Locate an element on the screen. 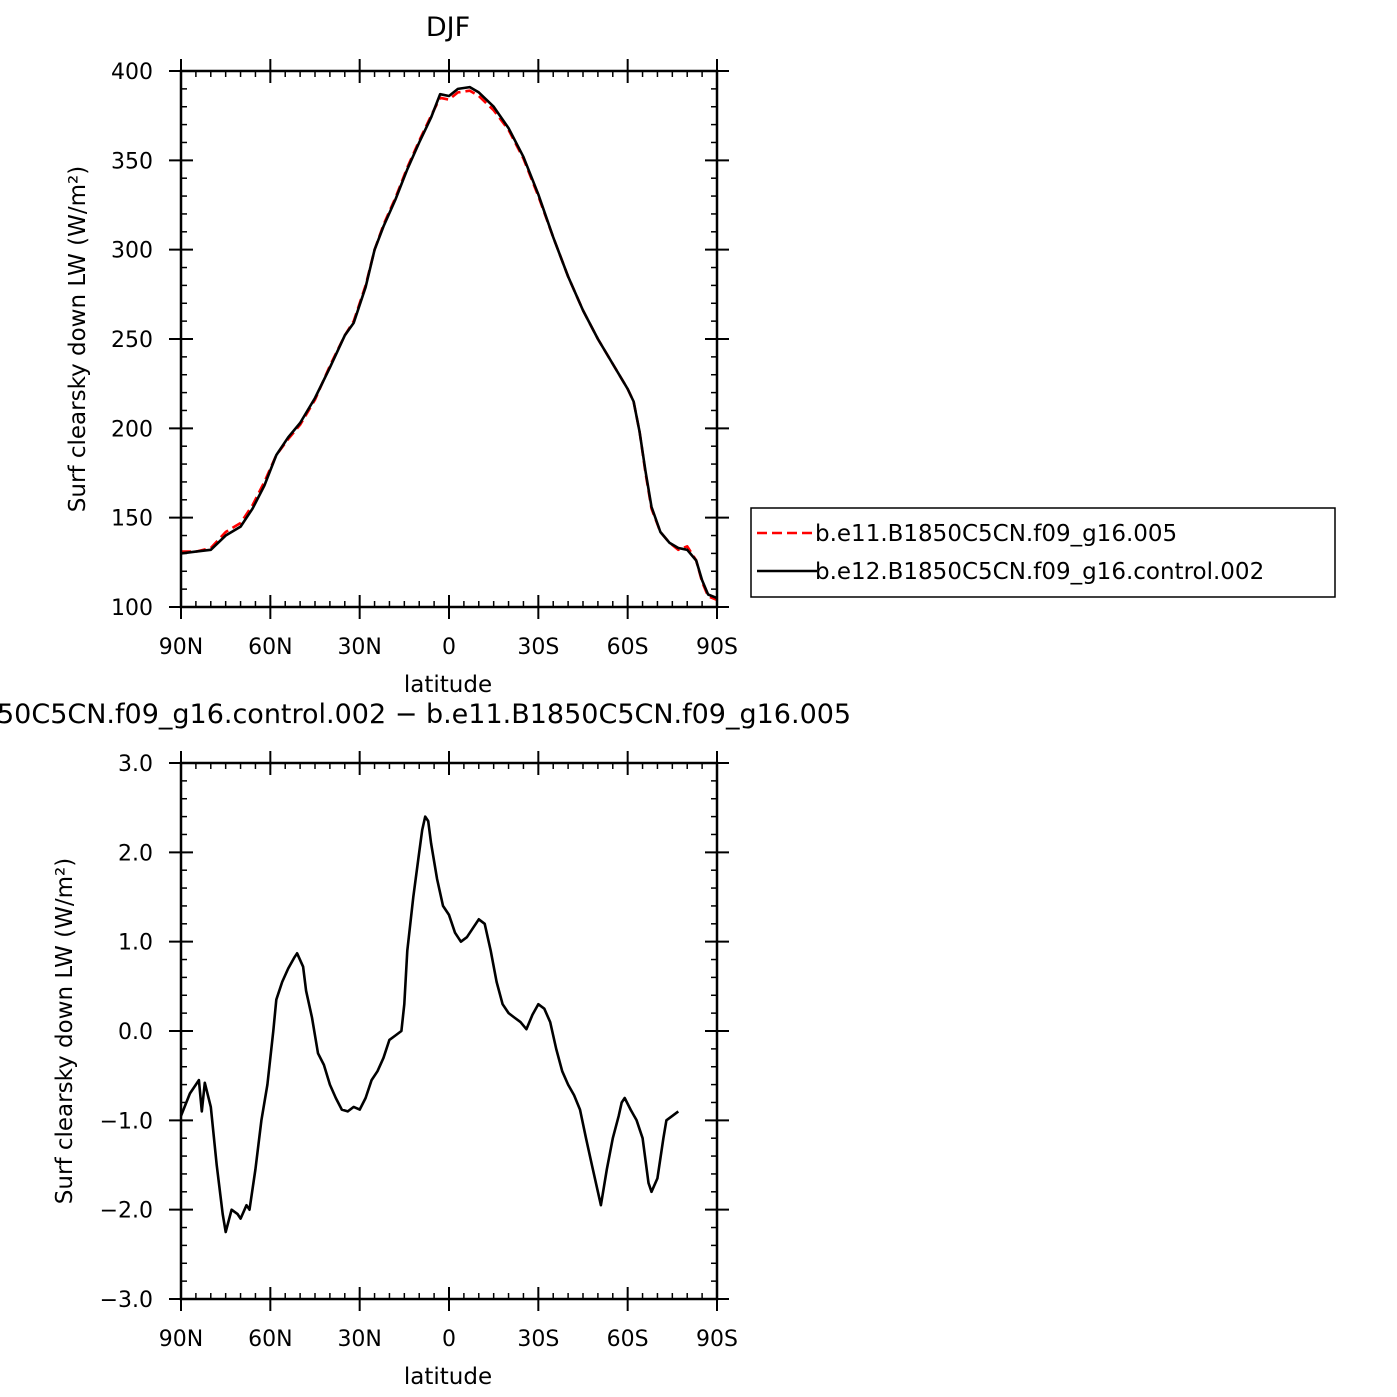  y-tick-label: 400 is located at coordinates (132, 72).